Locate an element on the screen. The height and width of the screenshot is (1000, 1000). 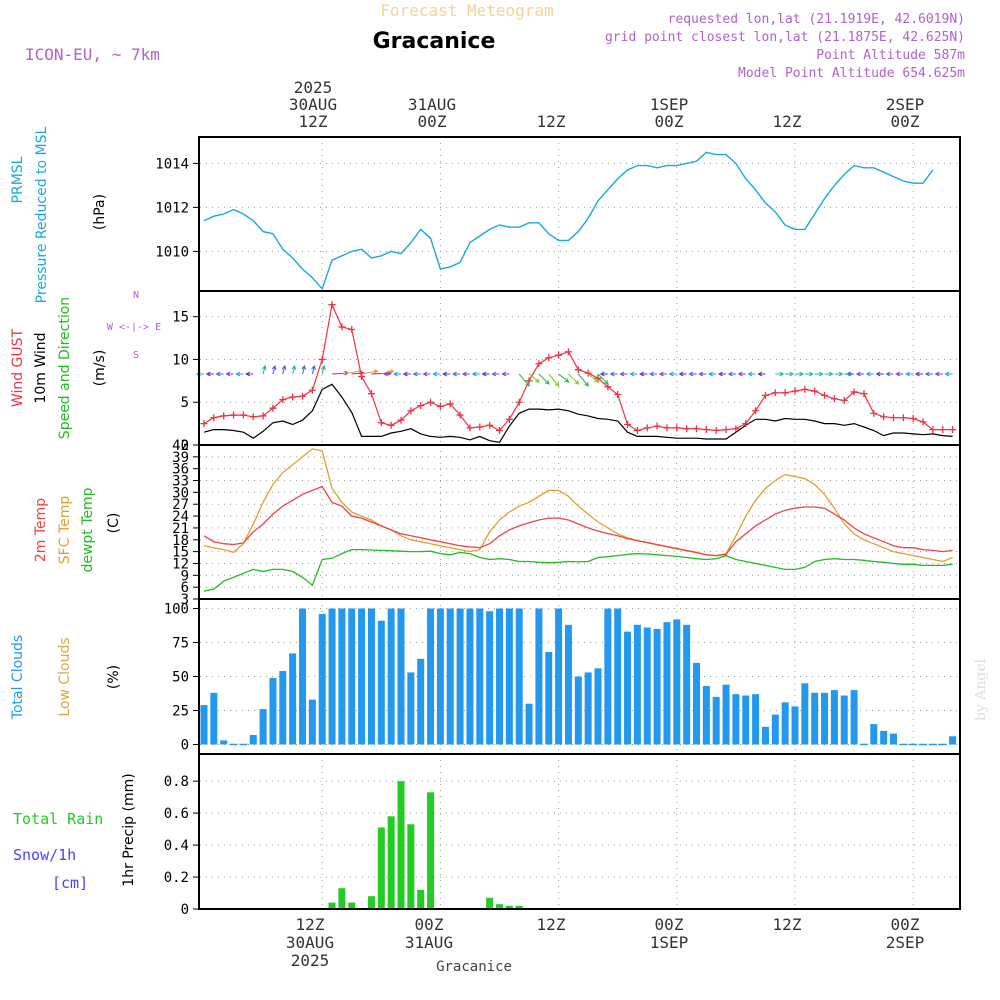
top-title: Forecast Meteogram is located at coordinates (466, 10).